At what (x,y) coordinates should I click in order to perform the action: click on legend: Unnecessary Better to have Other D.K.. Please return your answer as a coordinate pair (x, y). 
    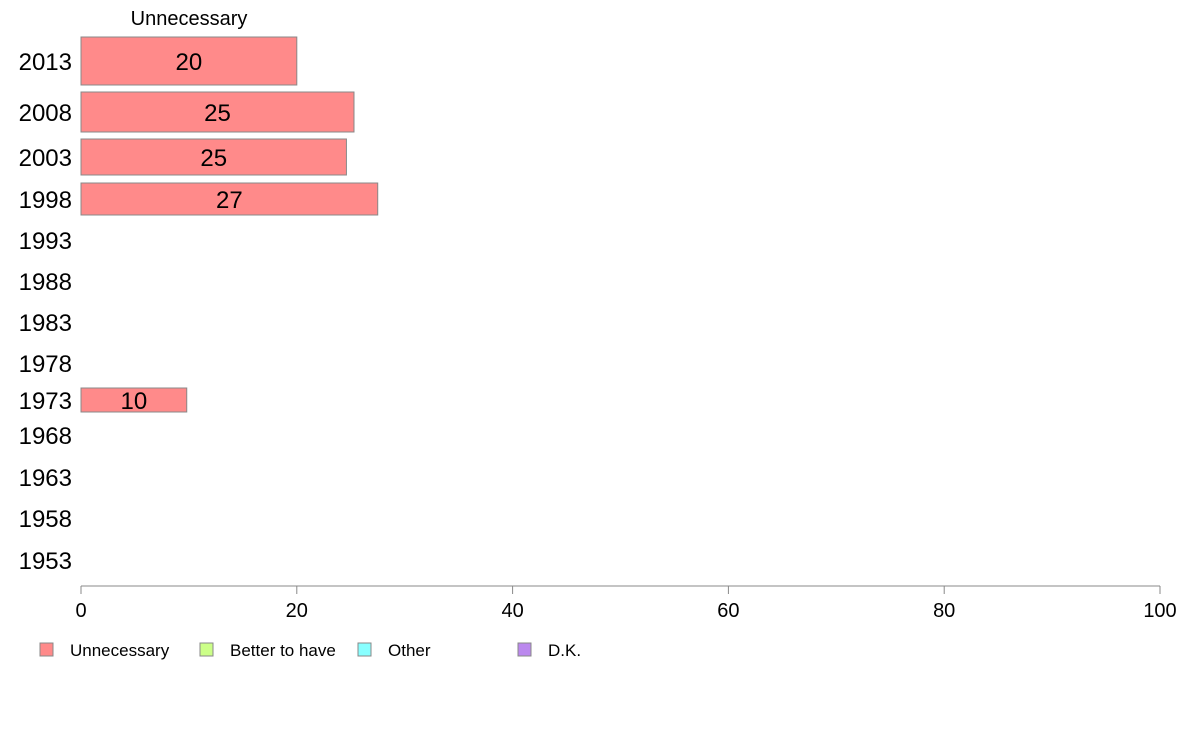
    Looking at the image, I should click on (310, 650).